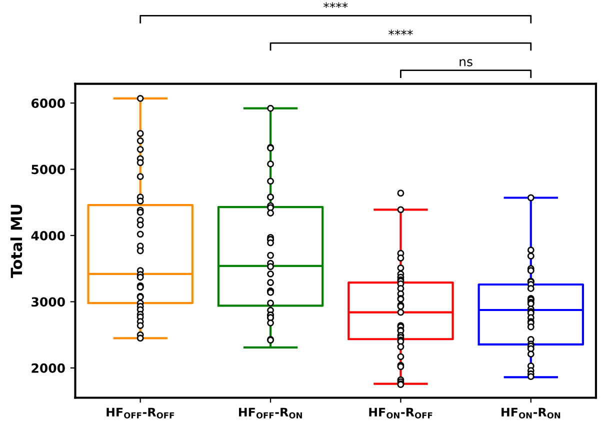 The image size is (602, 430). What do you see at coordinates (48, 169) in the screenshot?
I see `y-tick-label: 5000` at bounding box center [48, 169].